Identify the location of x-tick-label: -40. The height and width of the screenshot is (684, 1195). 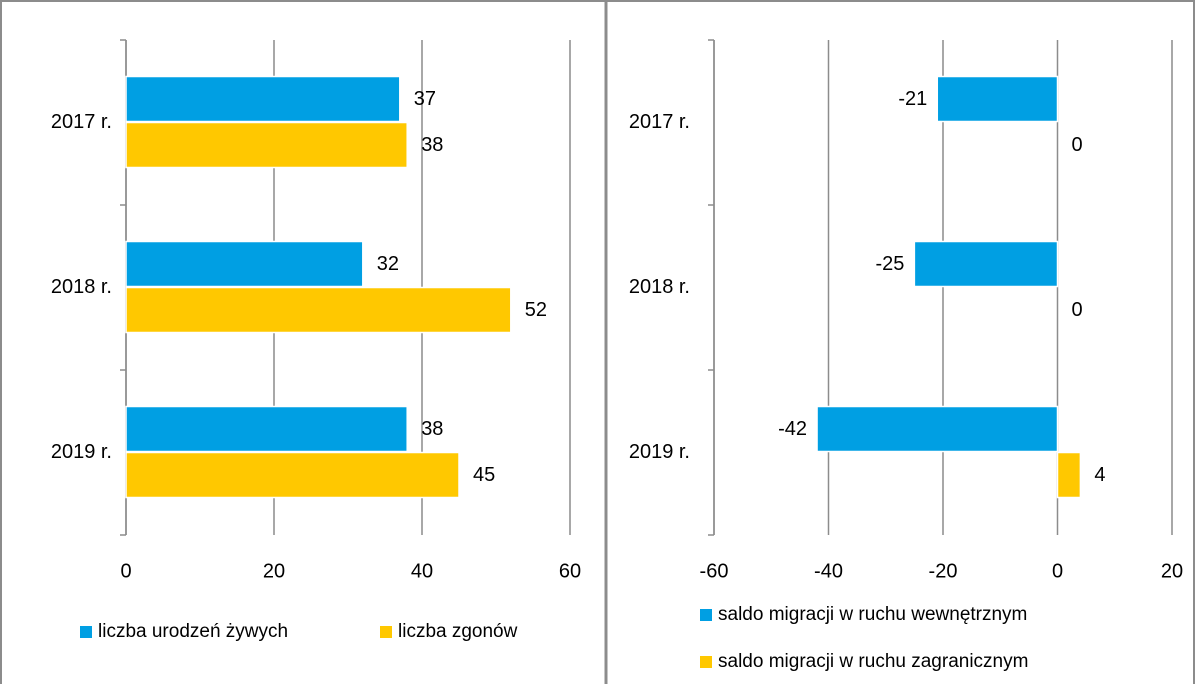
(828, 571).